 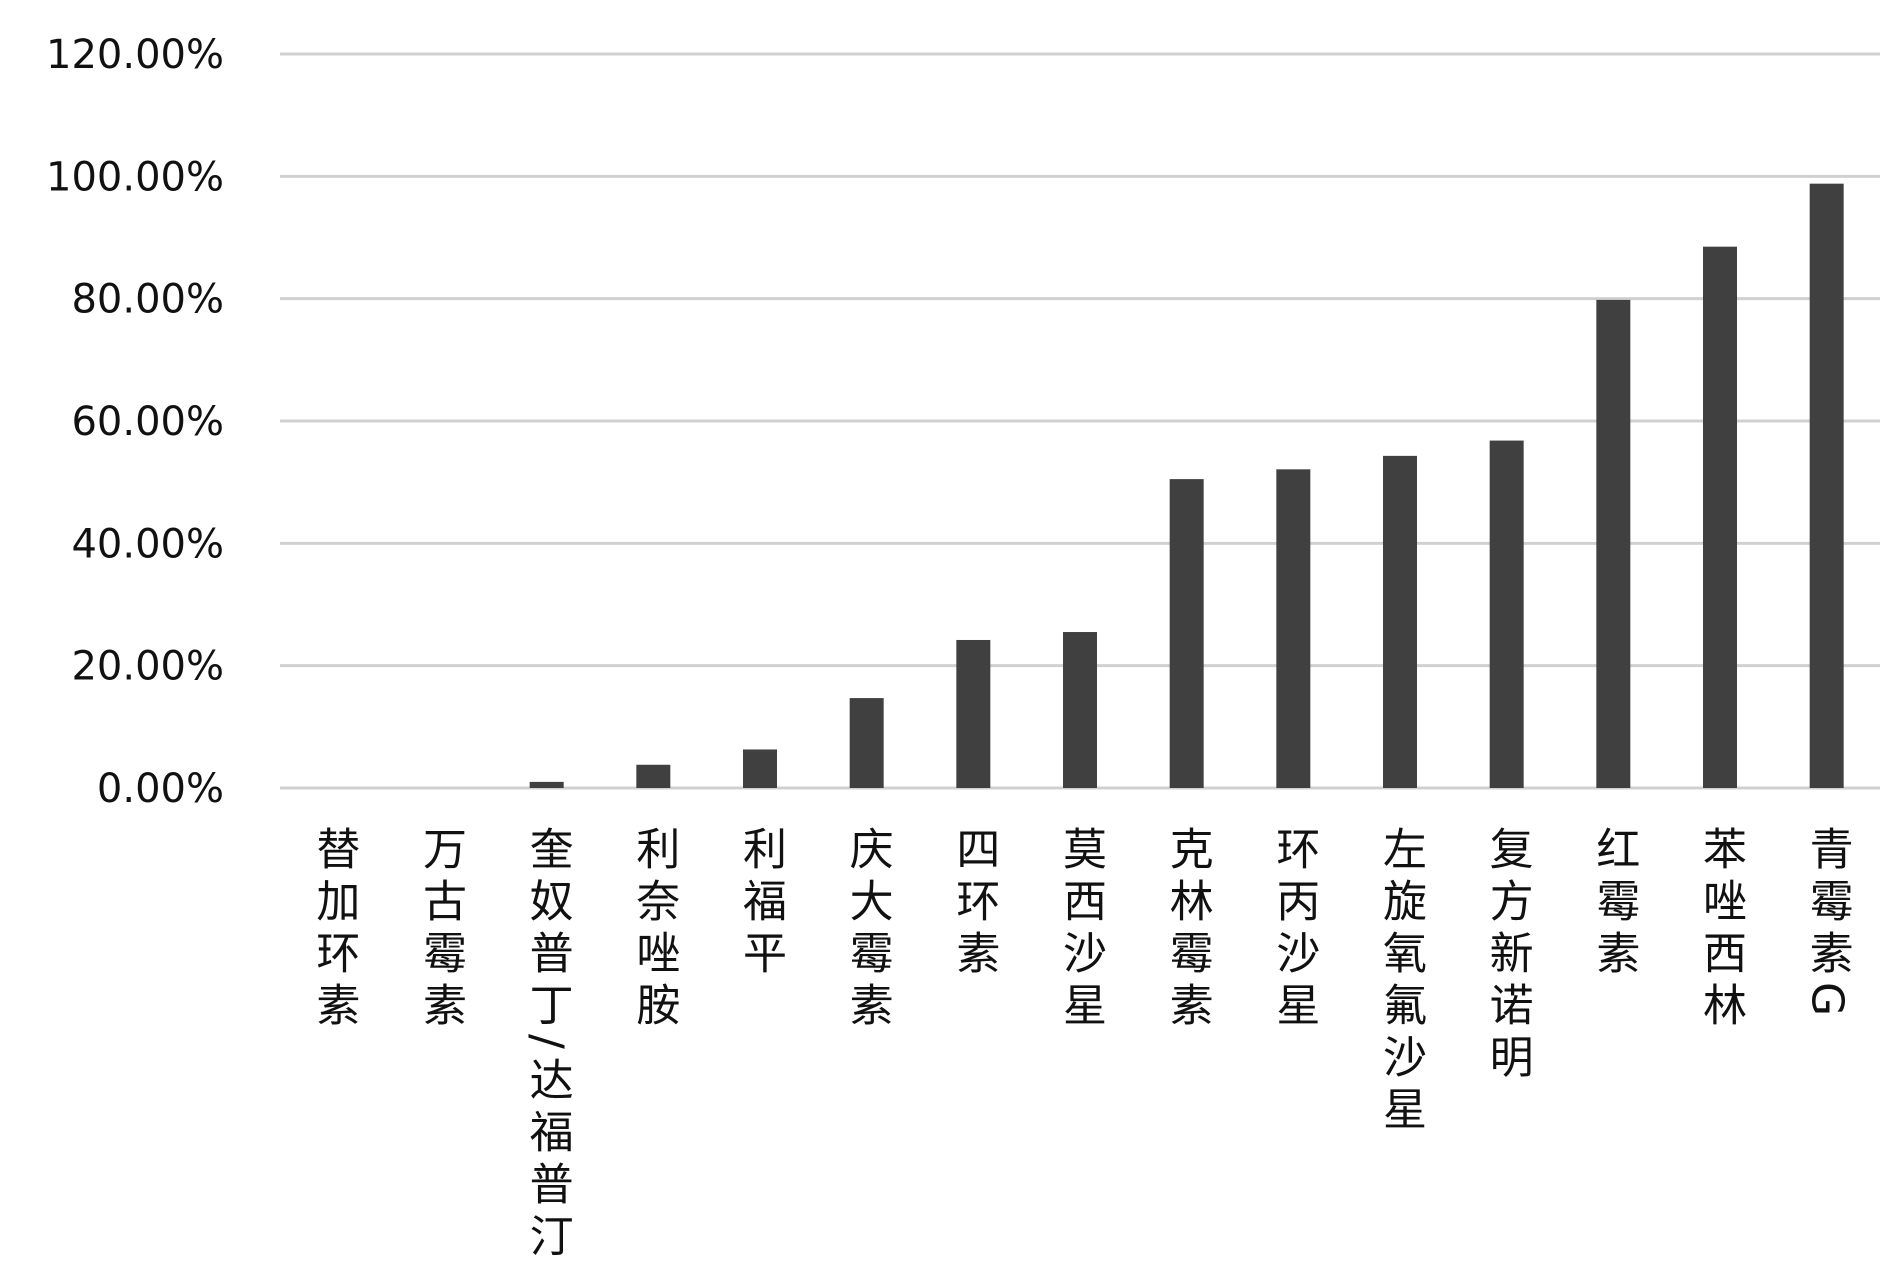 What do you see at coordinates (654, 930) in the screenshot?
I see `x-tick-label: 利奈唑胺` at bounding box center [654, 930].